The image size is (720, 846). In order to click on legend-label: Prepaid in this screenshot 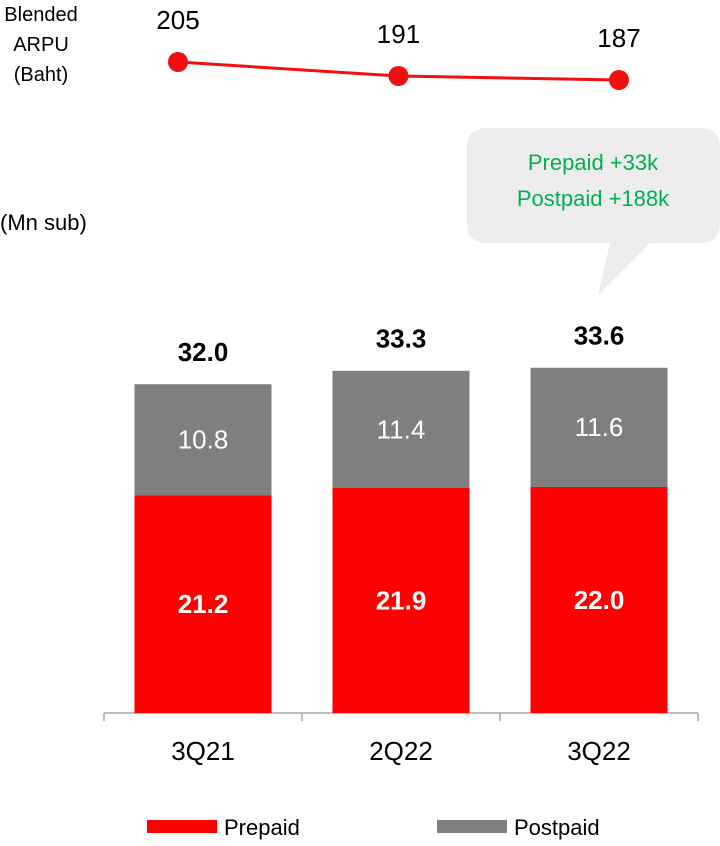, I will do `click(262, 827)`.